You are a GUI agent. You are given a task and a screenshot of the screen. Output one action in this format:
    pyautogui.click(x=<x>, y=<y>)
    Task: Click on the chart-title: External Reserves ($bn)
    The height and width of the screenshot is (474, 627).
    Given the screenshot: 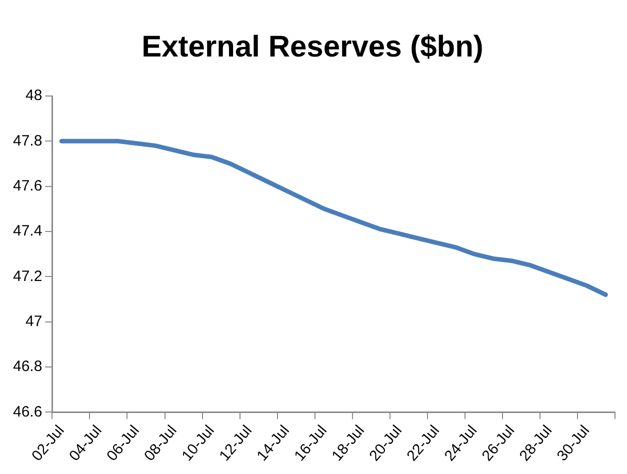 What is the action you would take?
    pyautogui.click(x=313, y=47)
    